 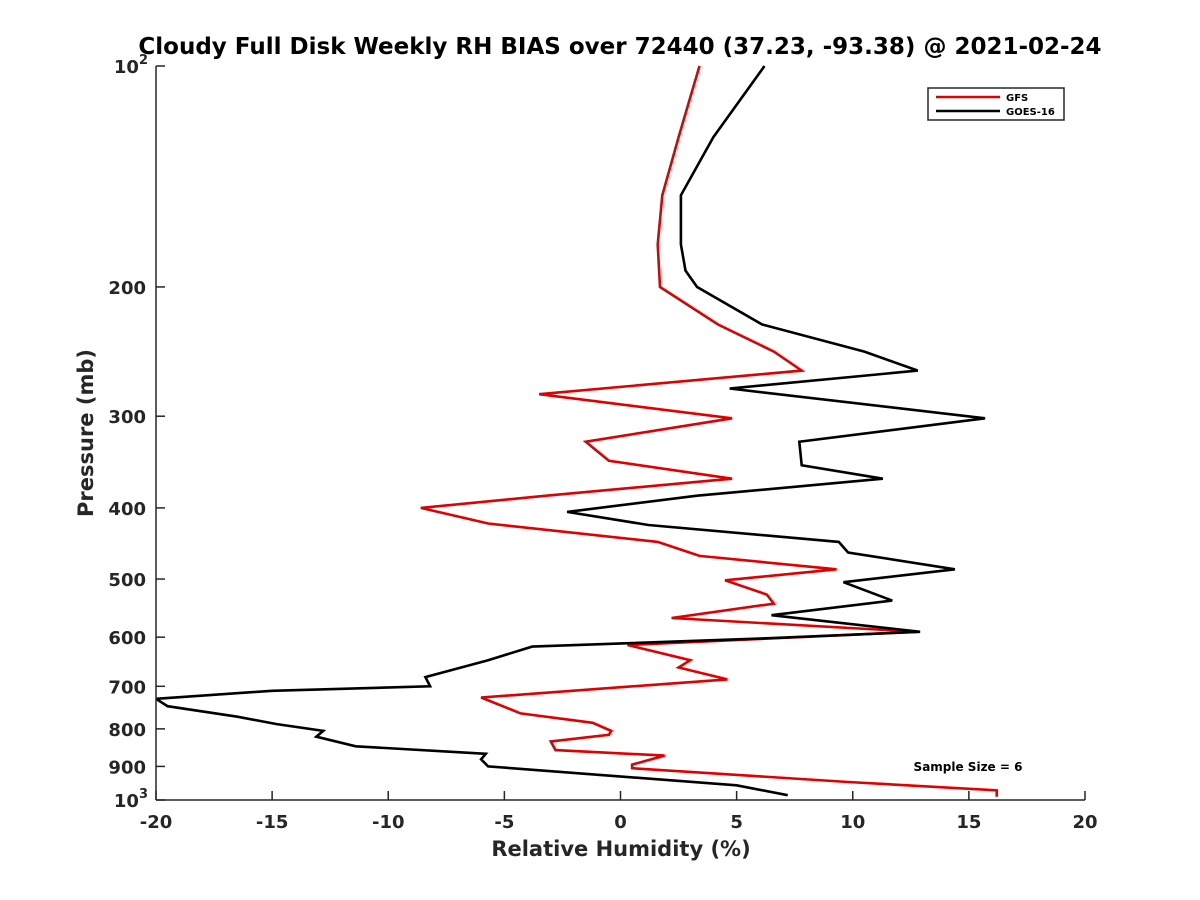 I want to click on y-tick-label: 600, so click(x=127, y=638).